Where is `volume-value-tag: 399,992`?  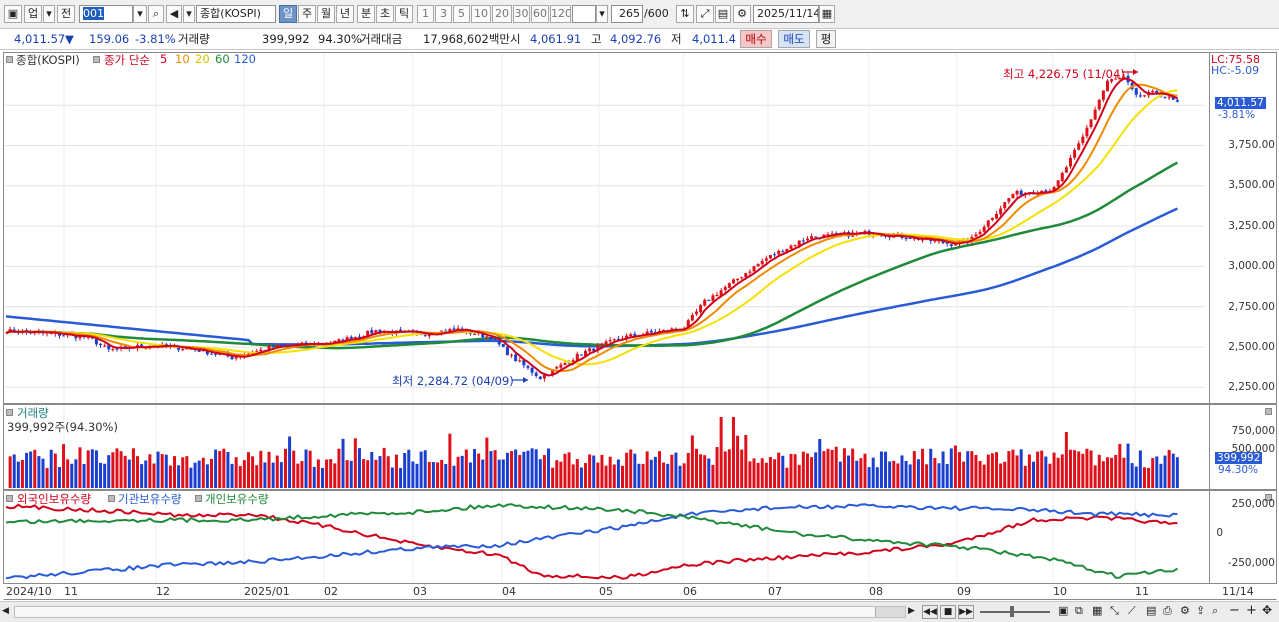
volume-value-tag: 399,992 is located at coordinates (1239, 458).